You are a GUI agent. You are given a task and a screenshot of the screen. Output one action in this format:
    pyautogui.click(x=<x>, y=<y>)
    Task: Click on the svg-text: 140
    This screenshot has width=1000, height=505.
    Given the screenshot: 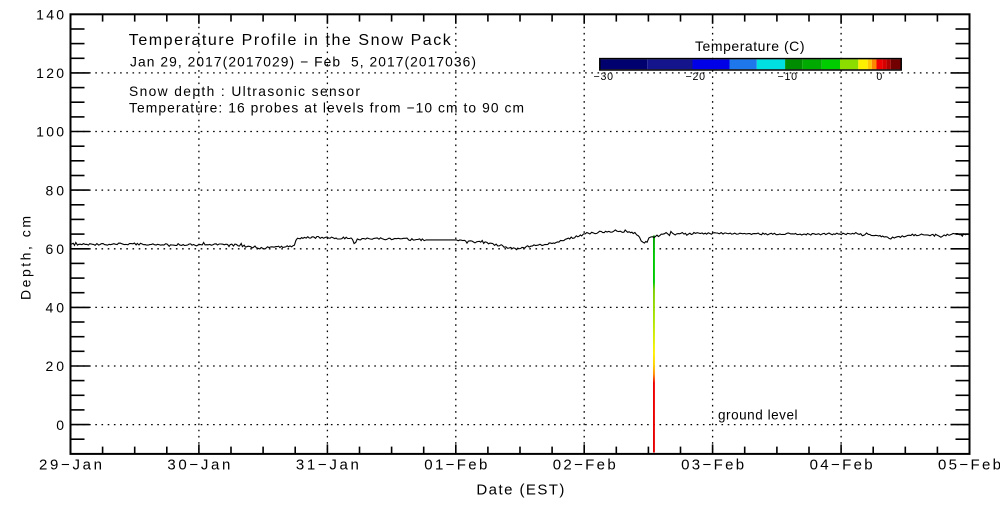 What is the action you would take?
    pyautogui.click(x=50, y=15)
    